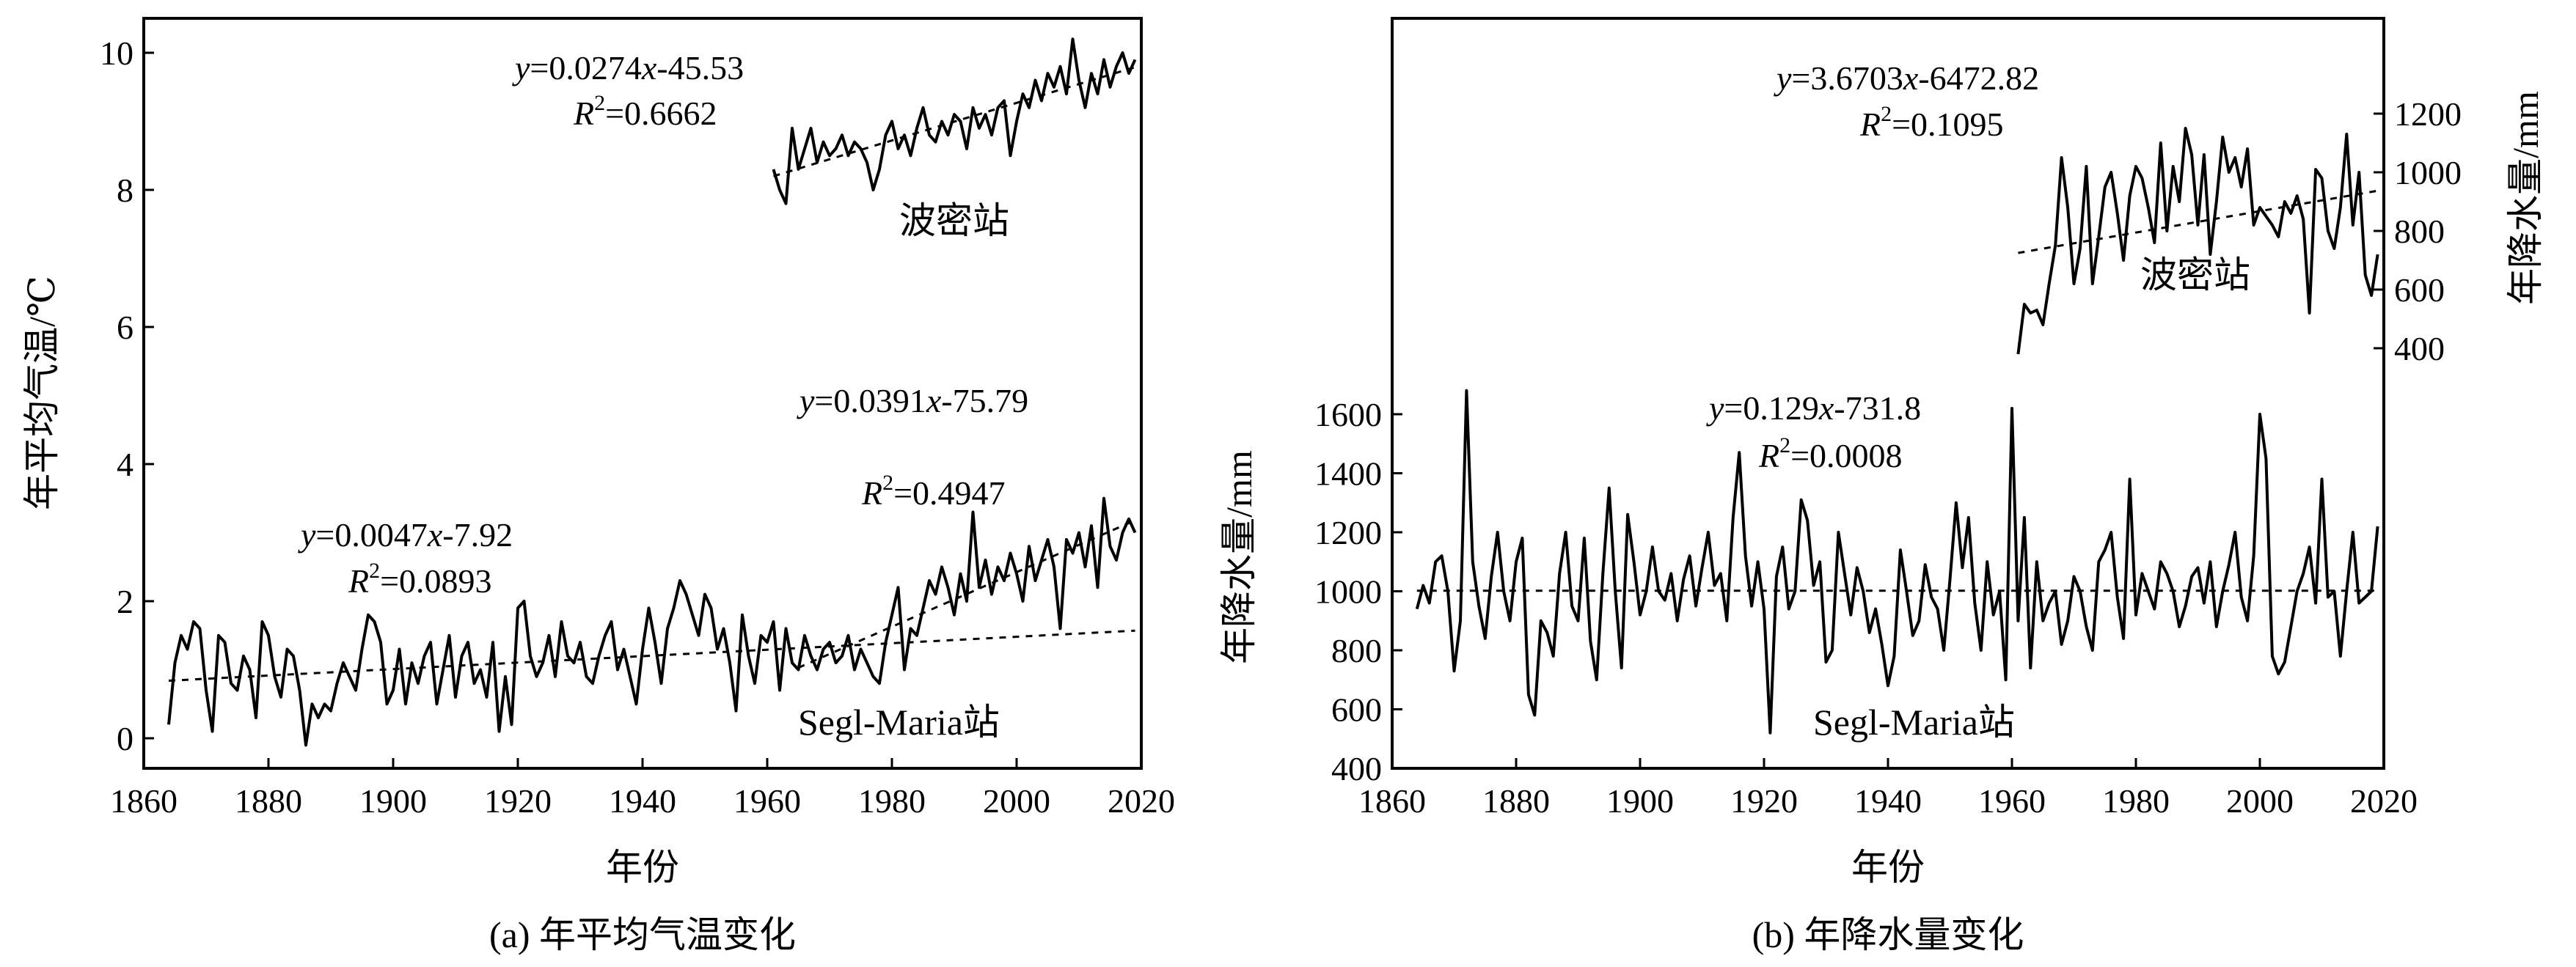 The height and width of the screenshot is (967, 2576). Describe the element at coordinates (125, 738) in the screenshot. I see `y-tick-label: 0` at that location.